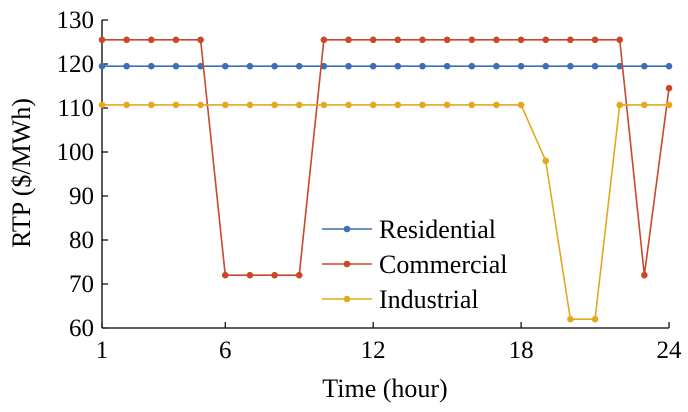 The height and width of the screenshot is (412, 688). I want to click on x-axis-title: Time (hour), so click(384, 388).